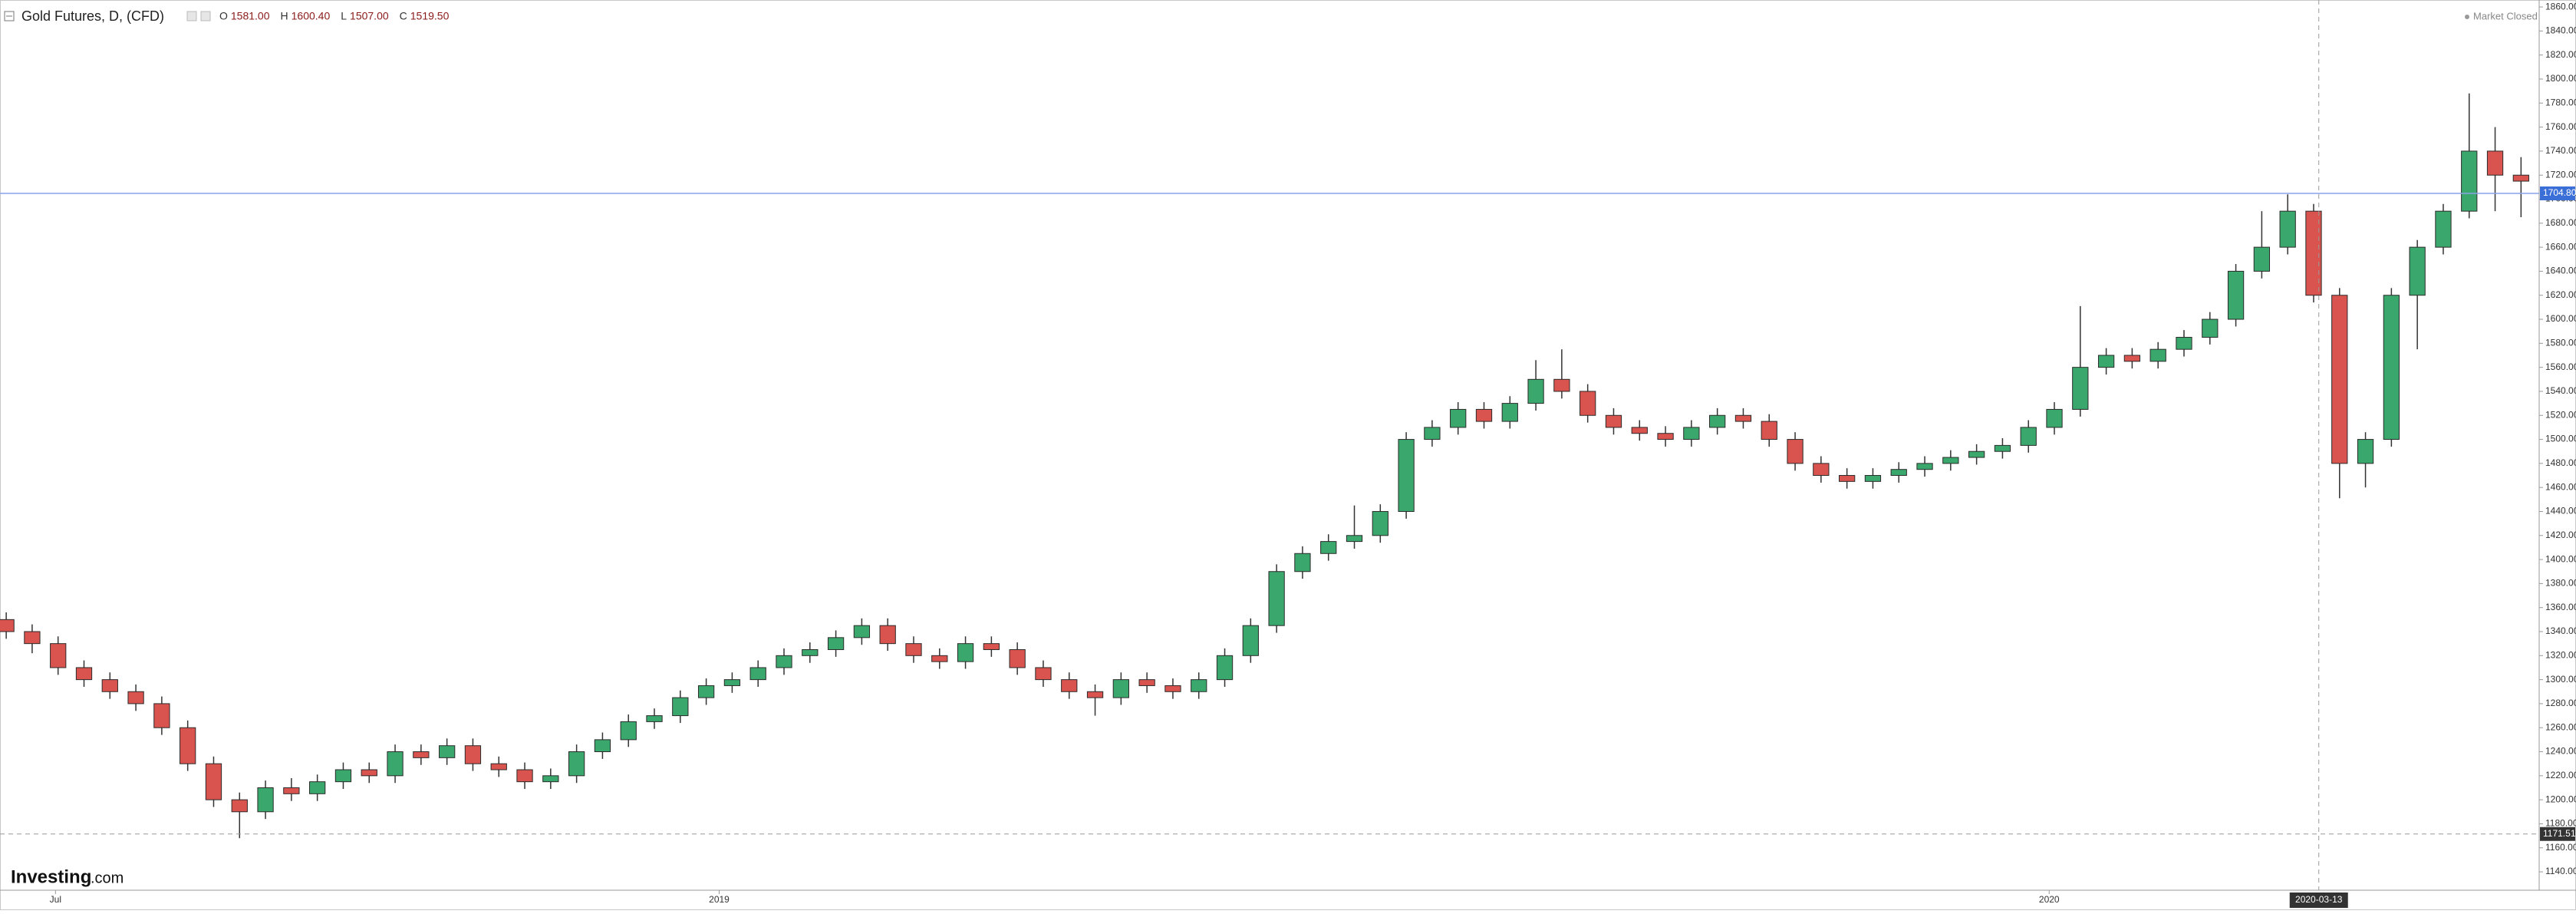 The image size is (2576, 914). I want to click on y-tick-label: 1760.00, so click(2560, 126).